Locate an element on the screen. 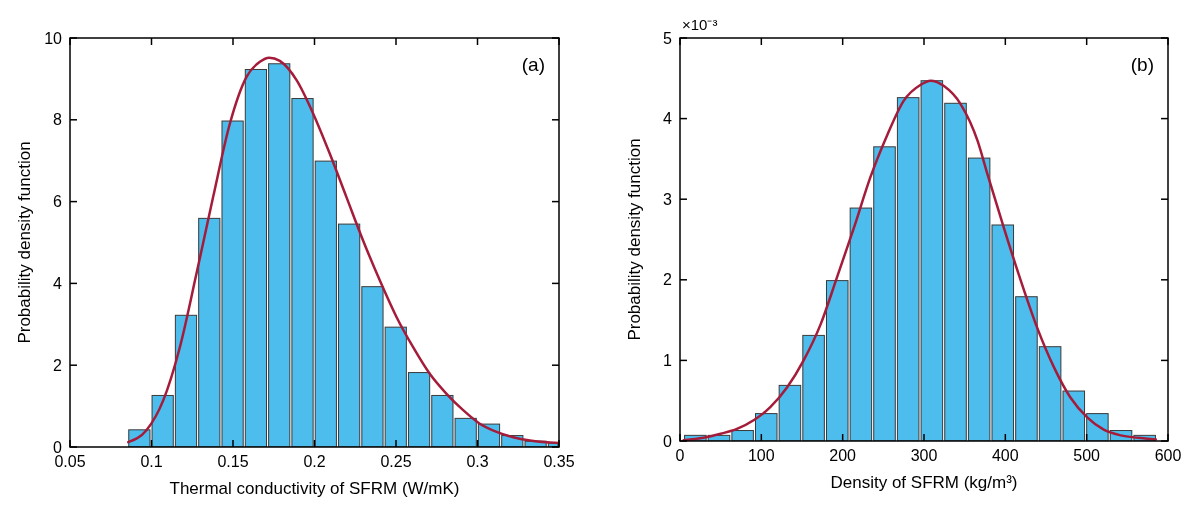 This screenshot has height=516, width=1191. text: ×10⁻³ is located at coordinates (700, 24).